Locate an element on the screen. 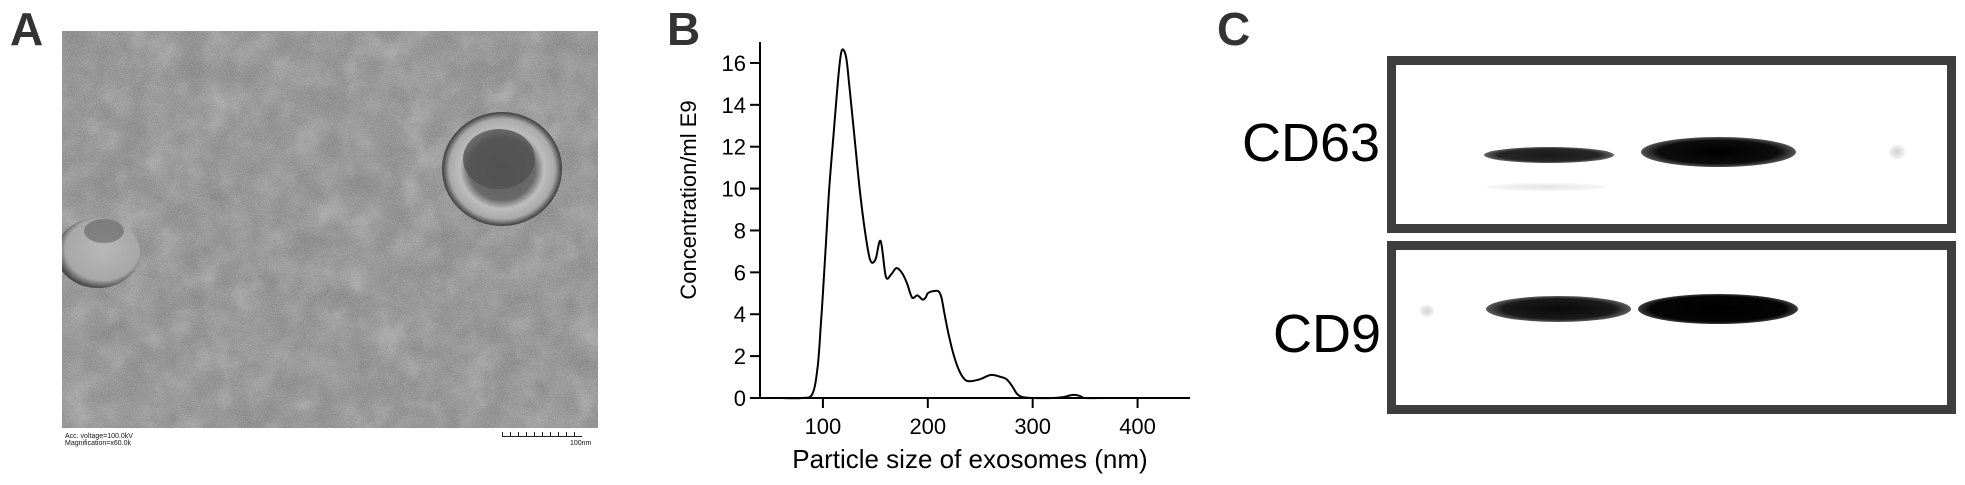 The height and width of the screenshot is (485, 1965). y-tick-label: 4 is located at coordinates (740, 314).